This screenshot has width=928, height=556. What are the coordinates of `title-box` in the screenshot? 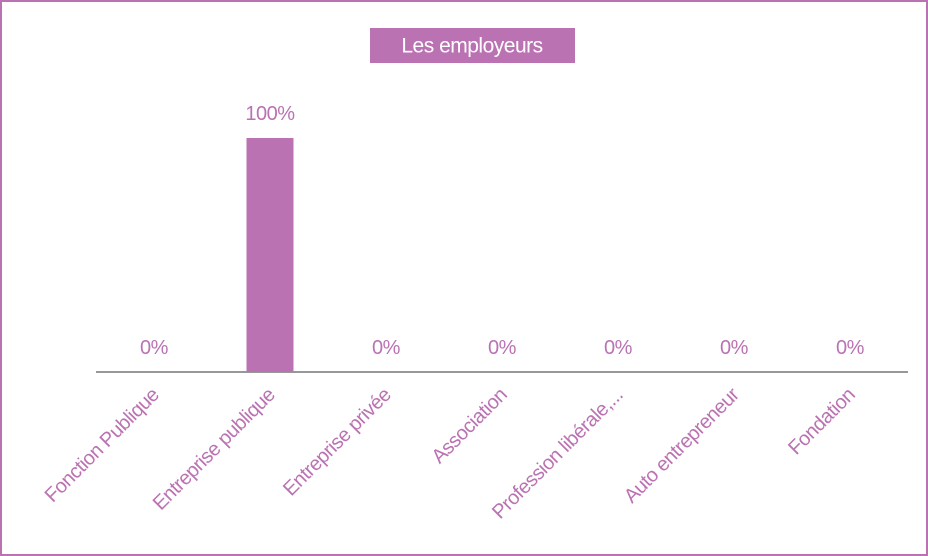 It's located at (472, 45).